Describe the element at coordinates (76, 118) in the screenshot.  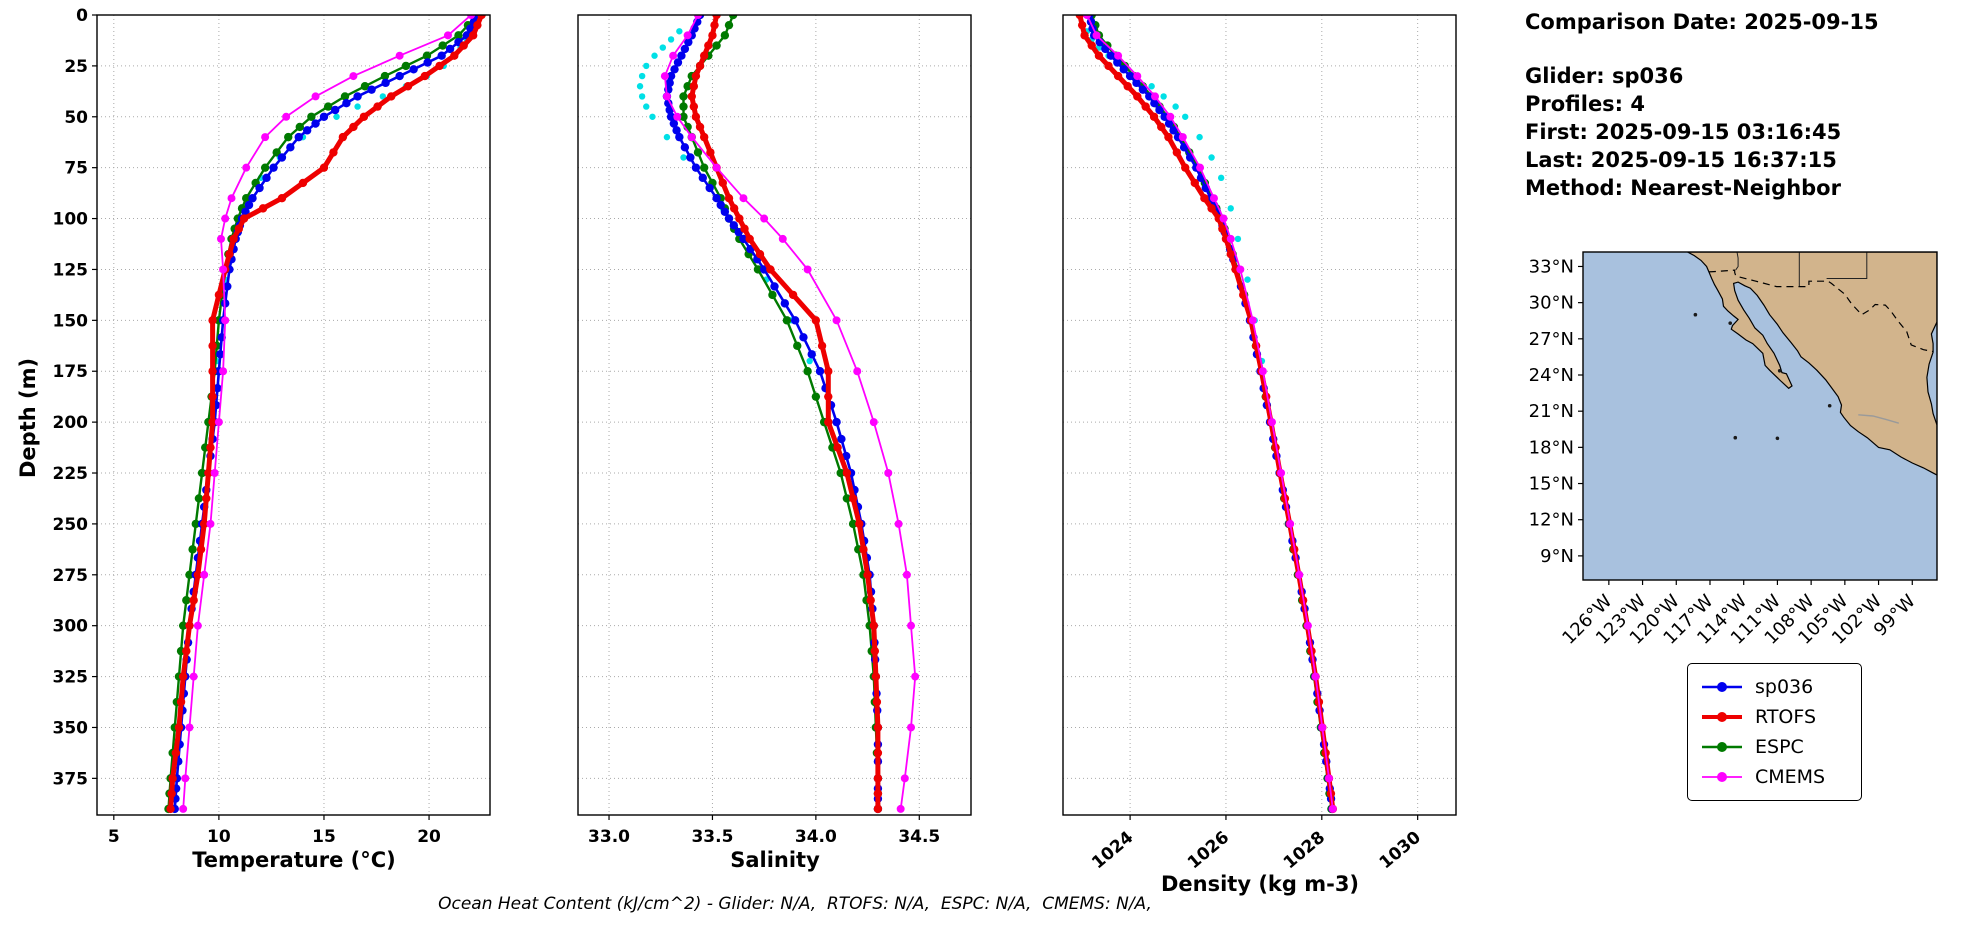
I see `svg-text: 50` at that location.